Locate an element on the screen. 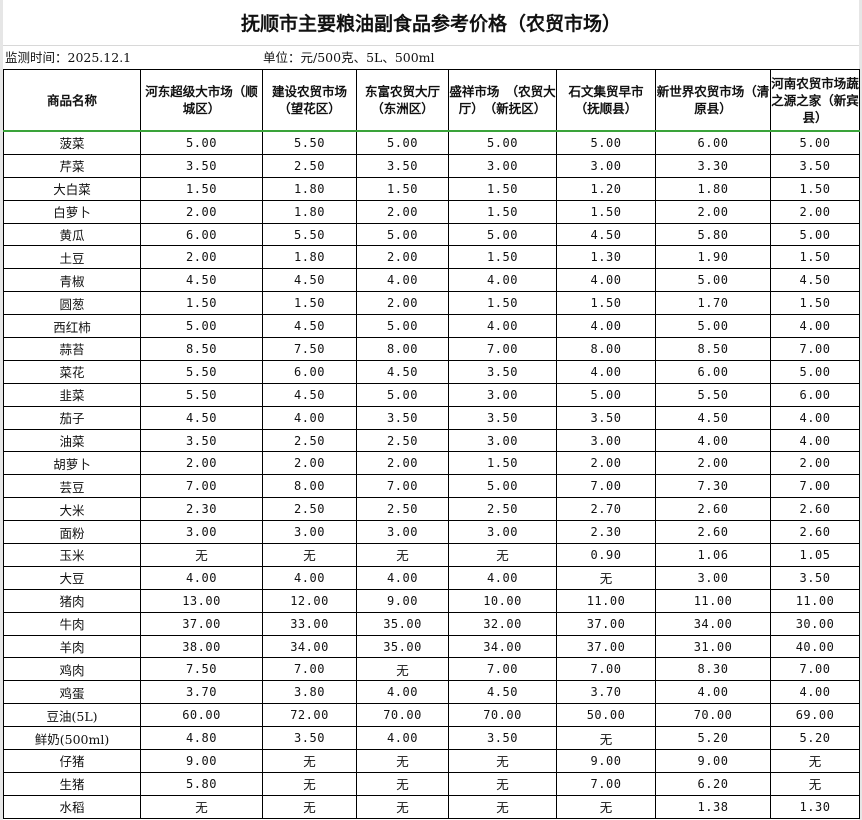 The image size is (862, 820). price-cell: 3.80 is located at coordinates (309, 692).